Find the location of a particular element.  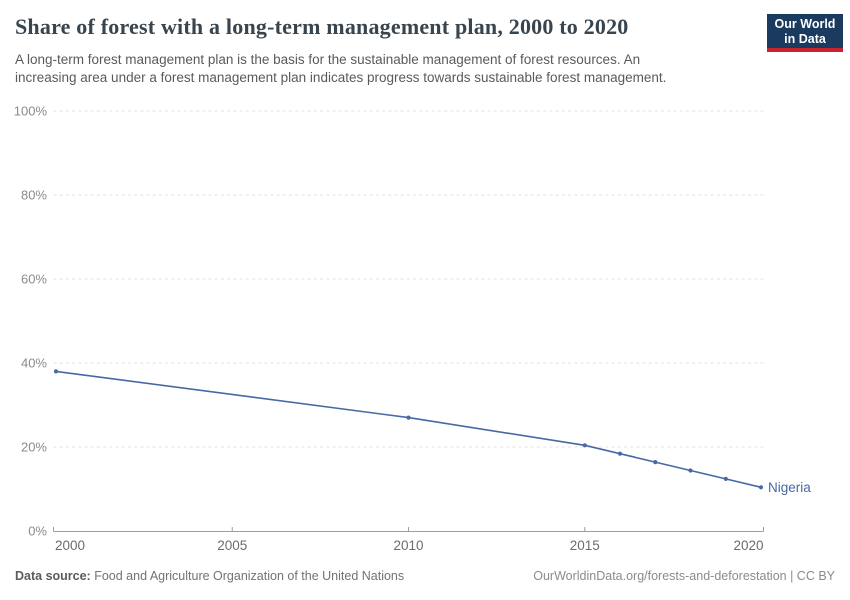

owid-logo: Our World in Data is located at coordinates (805, 33).